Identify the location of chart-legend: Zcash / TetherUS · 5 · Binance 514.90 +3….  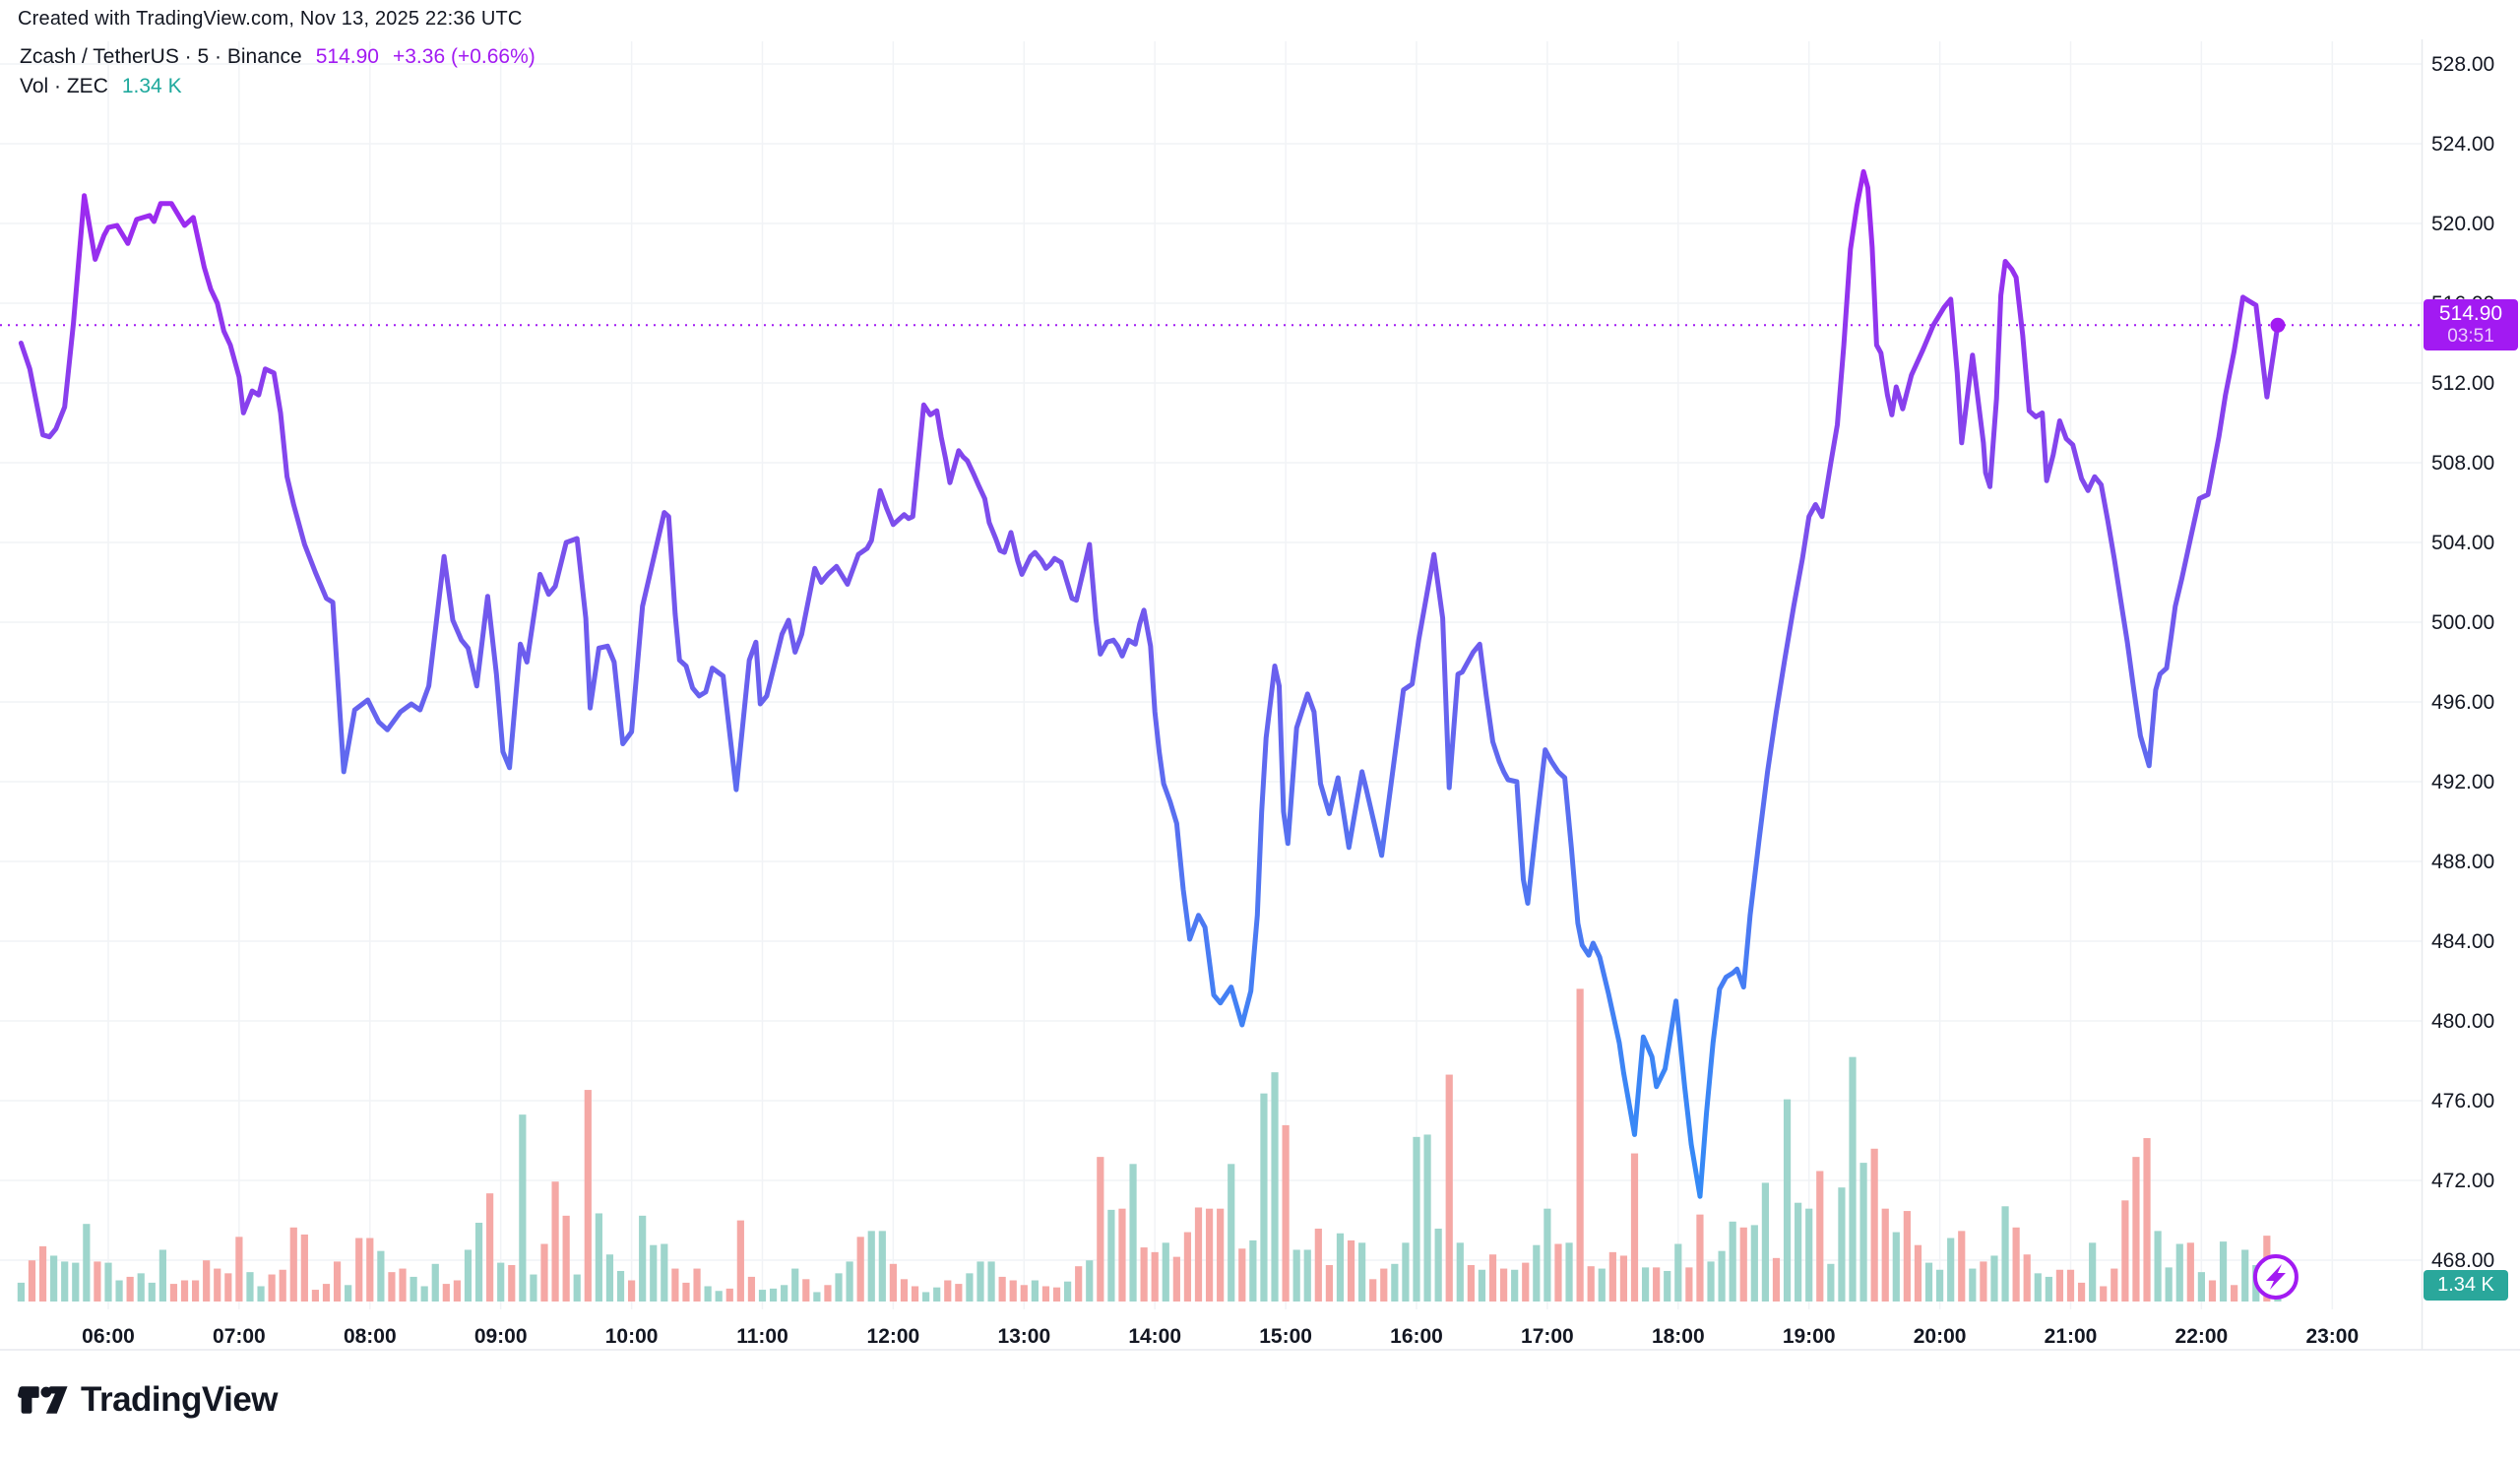
(278, 75).